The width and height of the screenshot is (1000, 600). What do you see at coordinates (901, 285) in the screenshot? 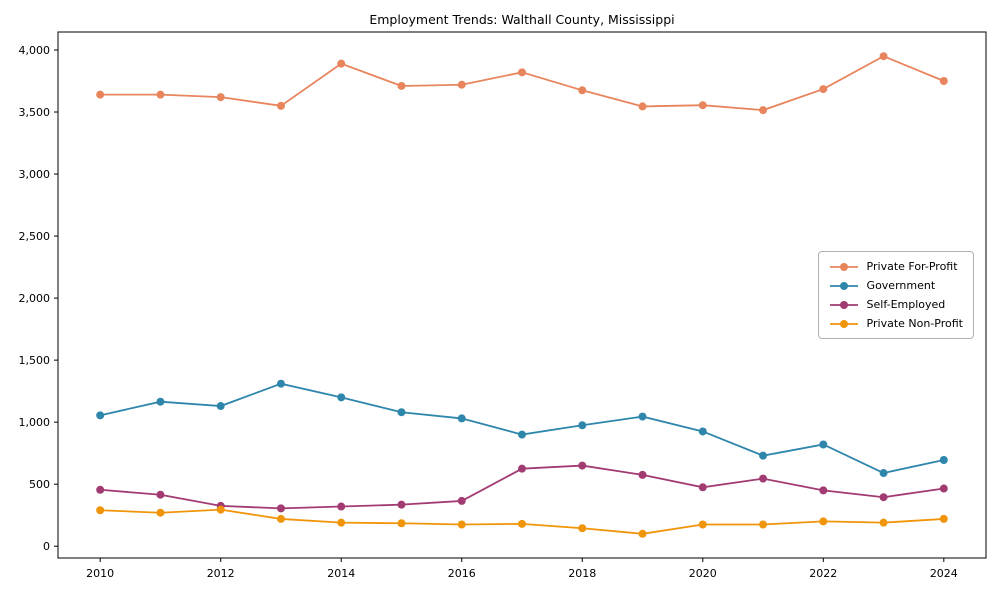
I see `legend-label: Government` at bounding box center [901, 285].